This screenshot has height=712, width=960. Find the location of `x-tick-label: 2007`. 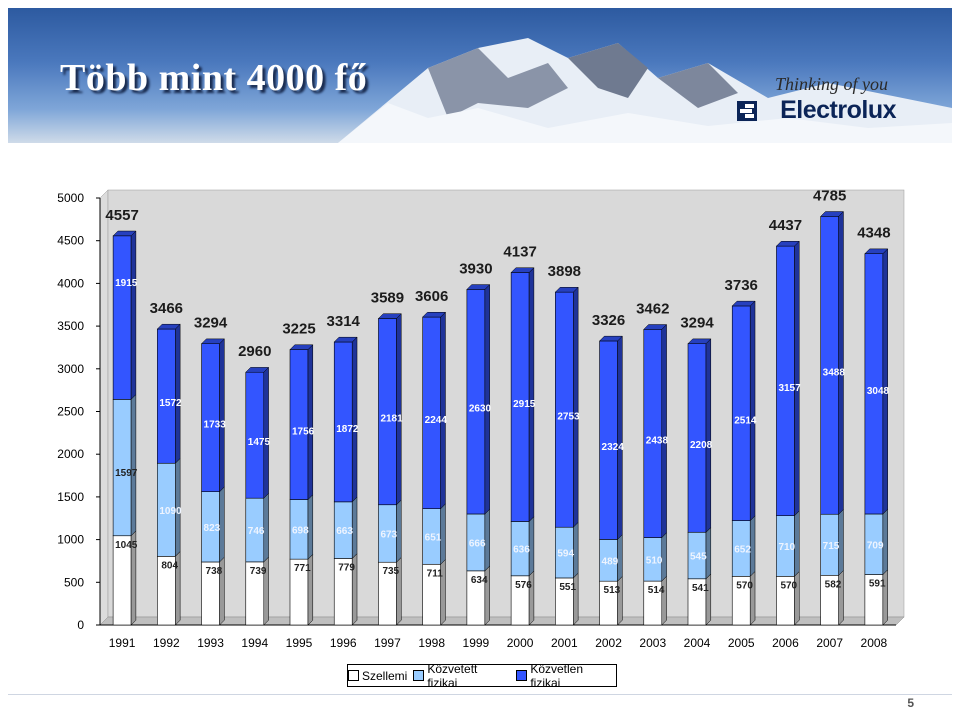

x-tick-label: 2007 is located at coordinates (829, 643).